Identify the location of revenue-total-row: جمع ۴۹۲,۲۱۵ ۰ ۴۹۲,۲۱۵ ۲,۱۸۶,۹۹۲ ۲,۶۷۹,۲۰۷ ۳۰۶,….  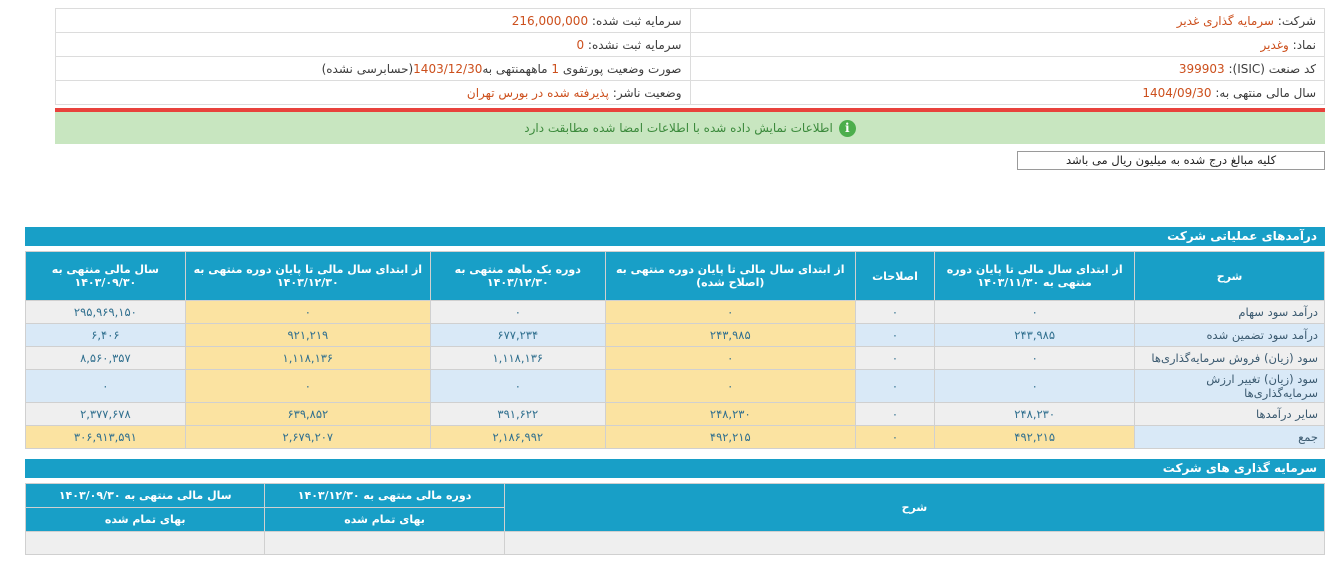
(675, 437).